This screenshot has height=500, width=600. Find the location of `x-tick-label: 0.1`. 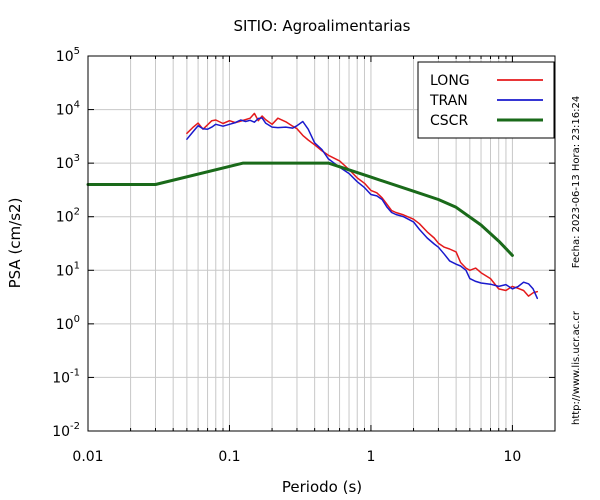

x-tick-label: 0.1 is located at coordinates (229, 457).